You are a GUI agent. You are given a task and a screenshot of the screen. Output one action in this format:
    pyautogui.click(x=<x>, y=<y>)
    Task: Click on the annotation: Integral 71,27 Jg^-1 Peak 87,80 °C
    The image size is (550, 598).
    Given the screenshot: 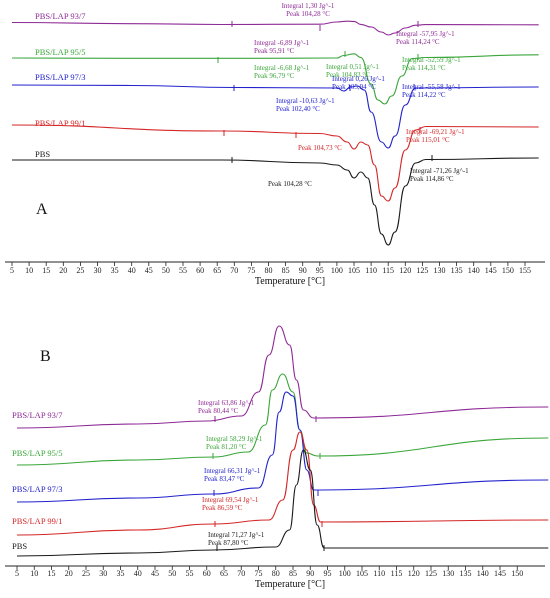 What is the action you would take?
    pyautogui.click(x=236, y=539)
    